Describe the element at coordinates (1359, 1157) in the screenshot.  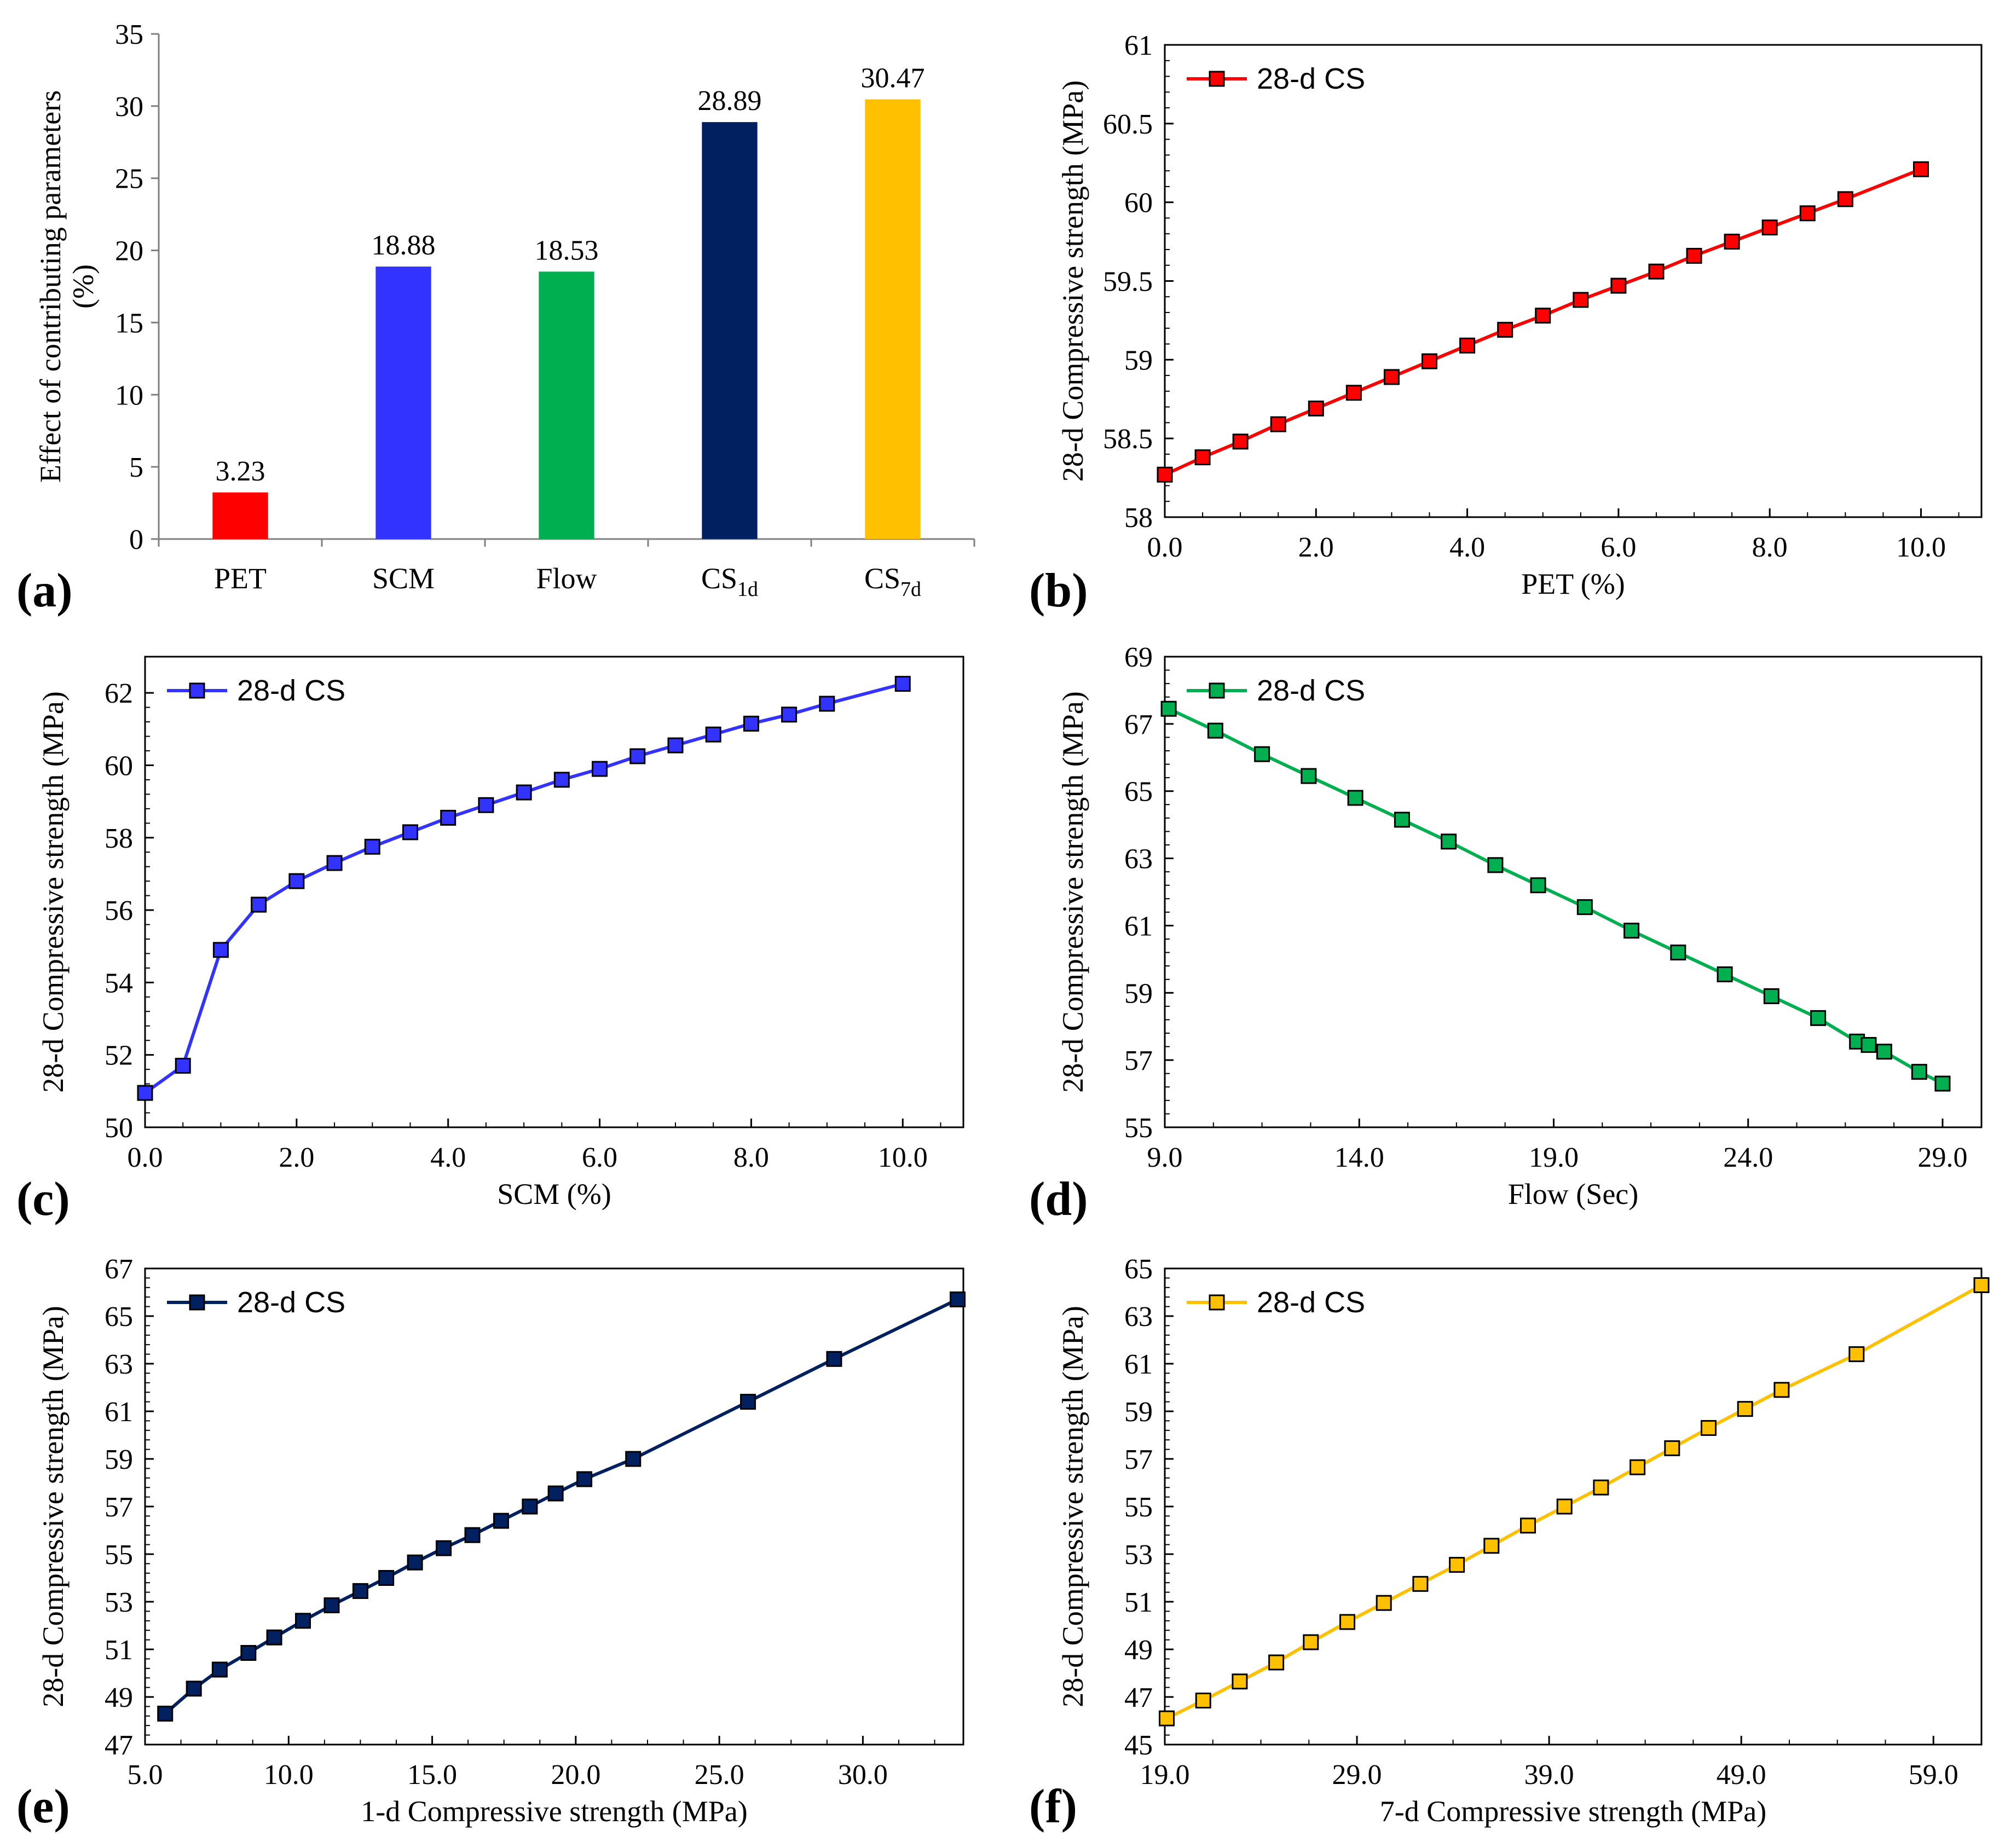
I see `x-tick-label: 14.0` at that location.